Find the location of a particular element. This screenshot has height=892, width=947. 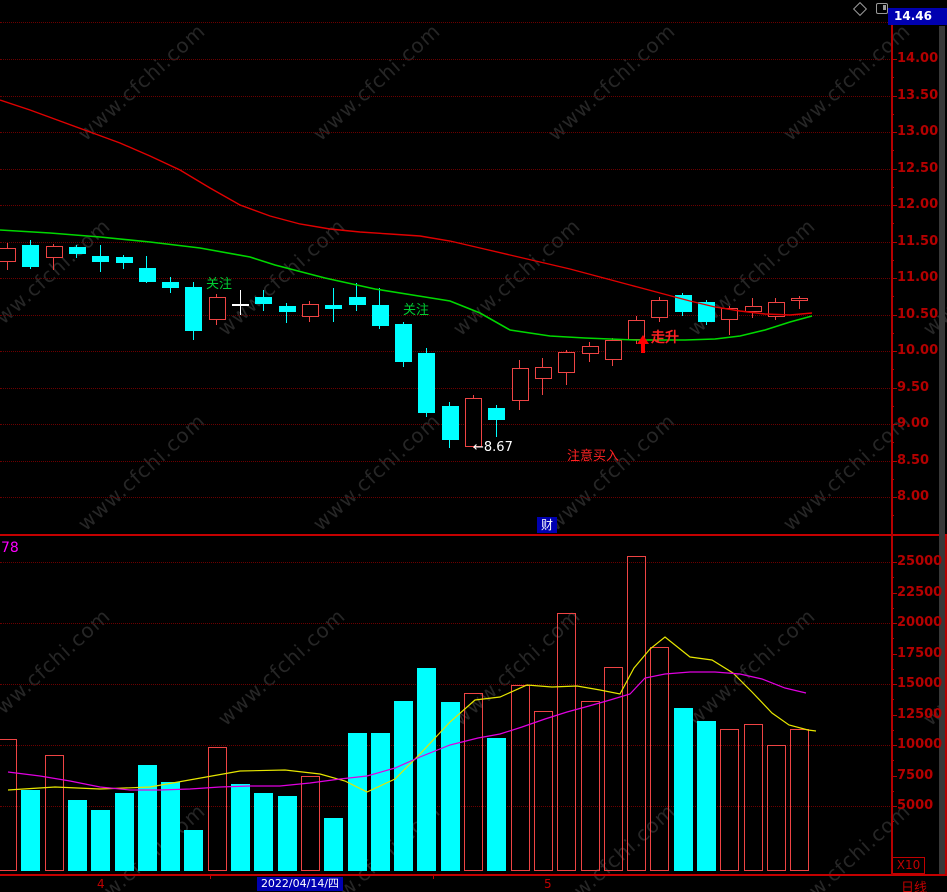

time-axis: 4 5 2022/04/14/四 日线 is located at coordinates (473, 884).